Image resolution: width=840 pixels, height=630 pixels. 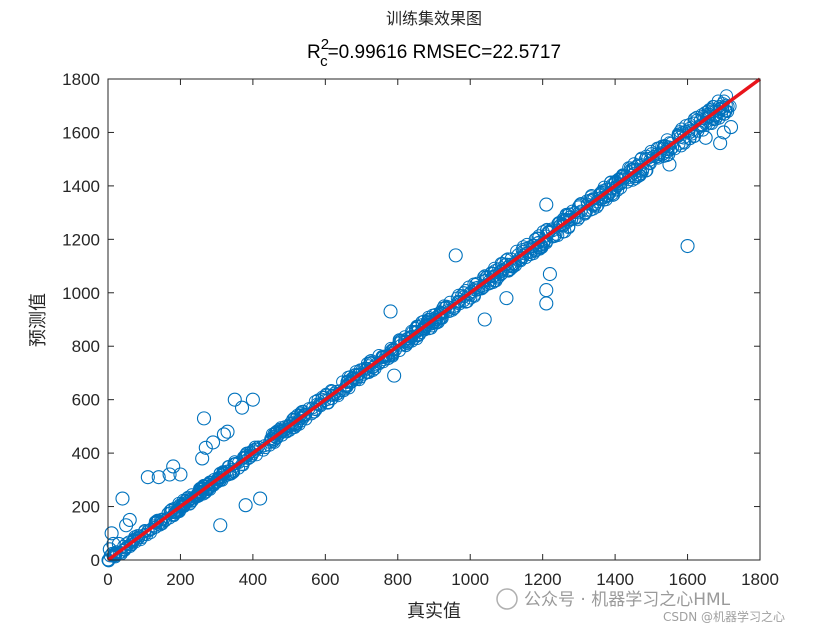 What do you see at coordinates (81, 79) in the screenshot?
I see `y-tick-label: 1800` at bounding box center [81, 79].